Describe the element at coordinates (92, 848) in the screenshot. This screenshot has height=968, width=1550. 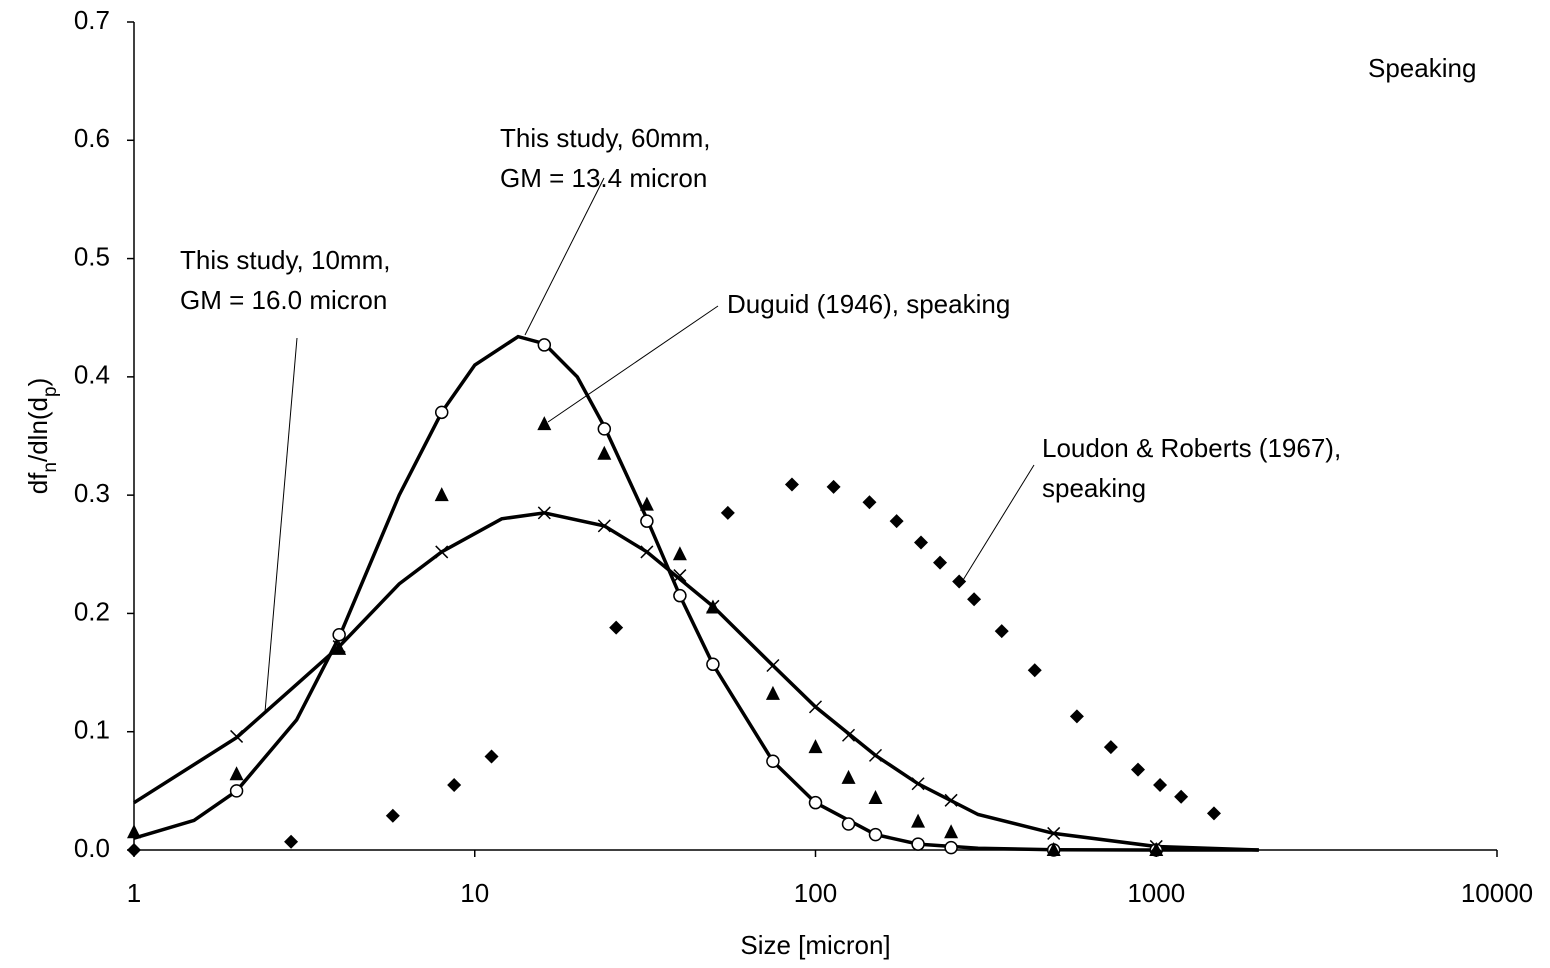
I see `y-tick-label: 0.0` at that location.